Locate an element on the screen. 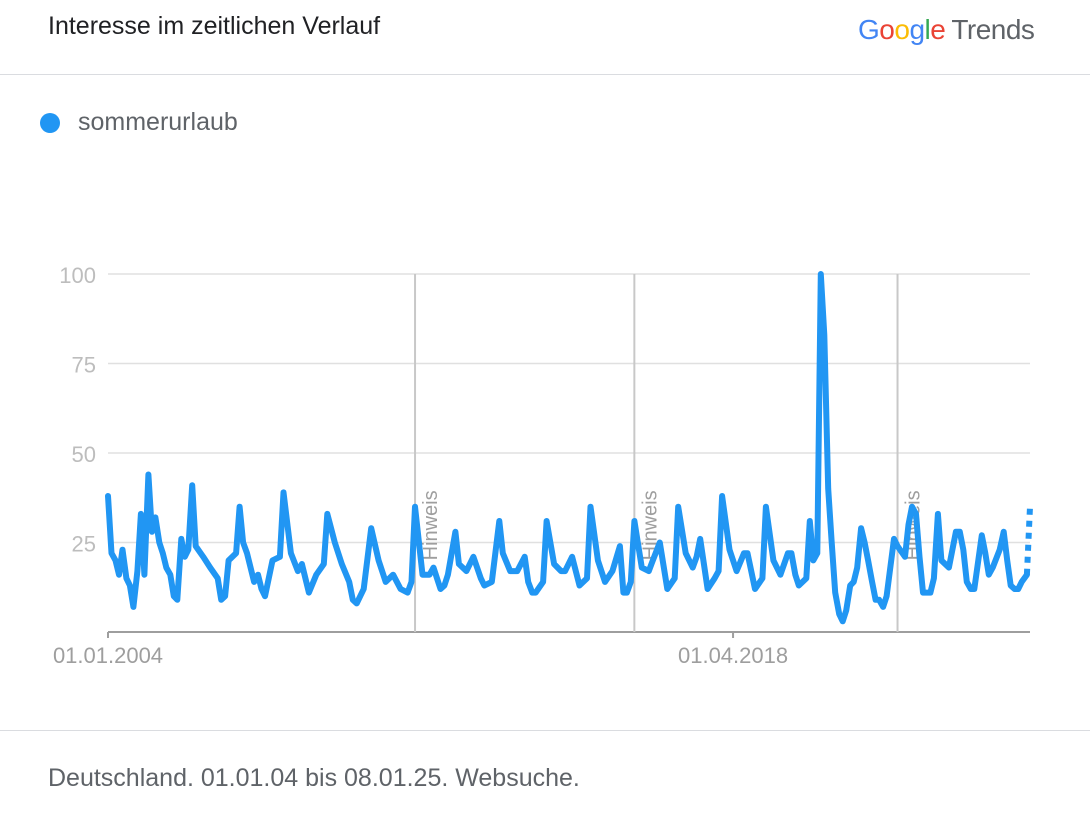 The width and height of the screenshot is (1090, 816). y-tick-label: 25 is located at coordinates (84, 544).